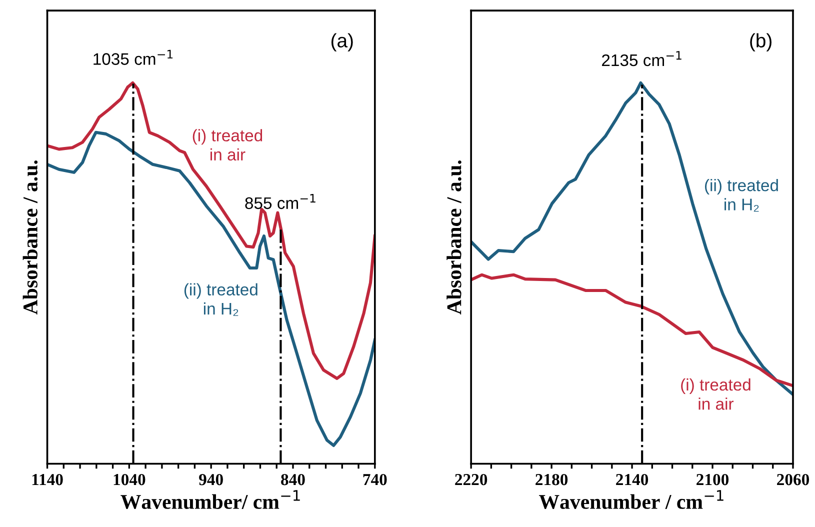 This screenshot has height=527, width=815. What do you see at coordinates (642, 58) in the screenshot?
I see `ref-line-label: 2135 cm$^{−1}$` at bounding box center [642, 58].